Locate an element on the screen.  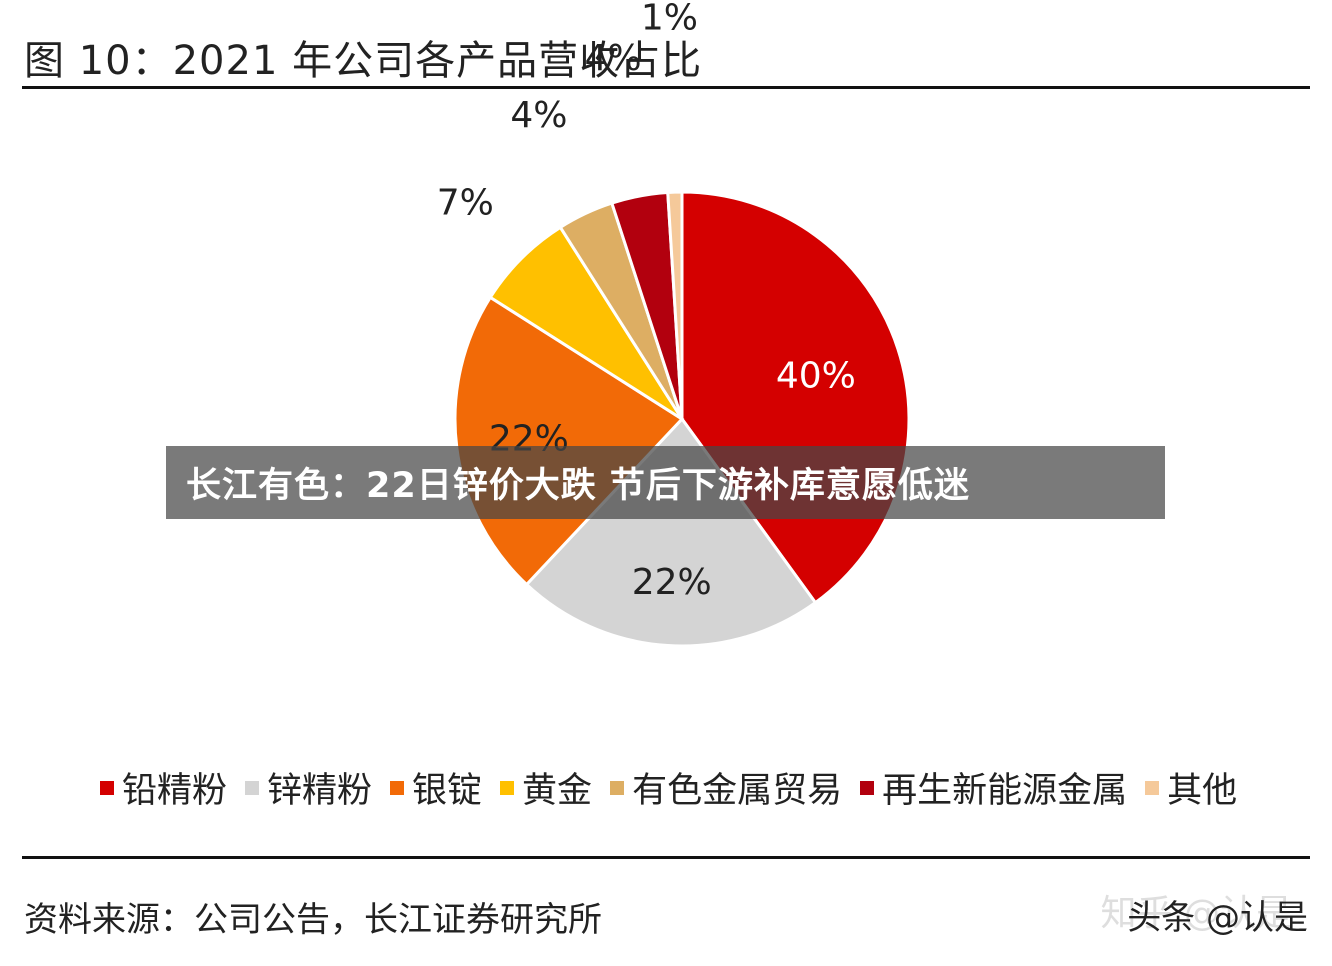
legend-item-3: 银锭 is located at coordinates (436, 787).